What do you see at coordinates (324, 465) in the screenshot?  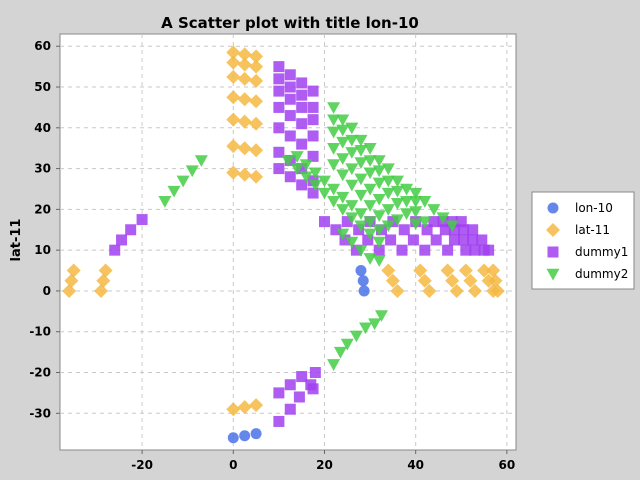 I see `x-tick-label: 20` at bounding box center [324, 465].